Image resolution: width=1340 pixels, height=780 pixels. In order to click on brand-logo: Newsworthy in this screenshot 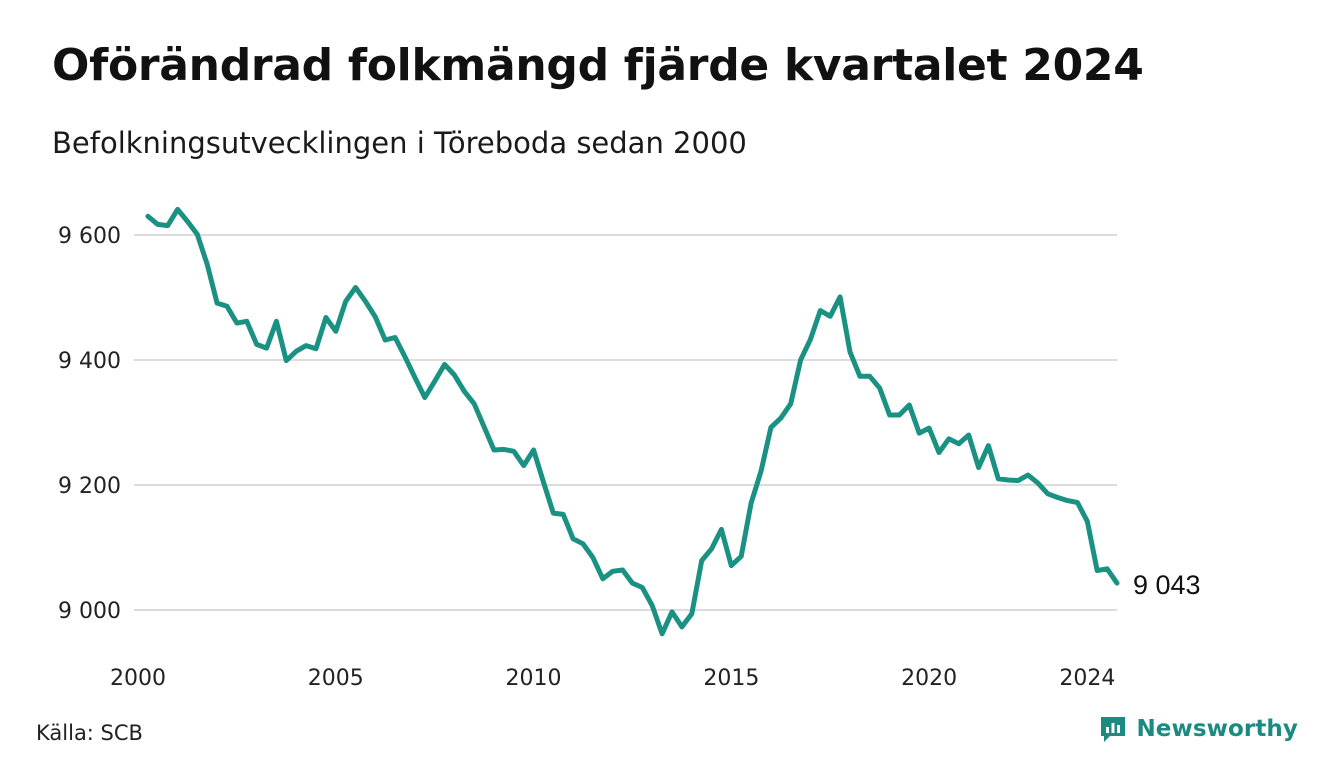, I will do `click(1198, 729)`.